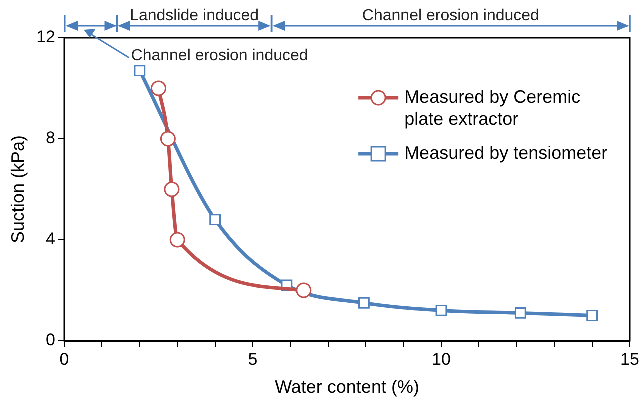 The width and height of the screenshot is (644, 405). I want to click on x-tick-label: 10, so click(441, 359).